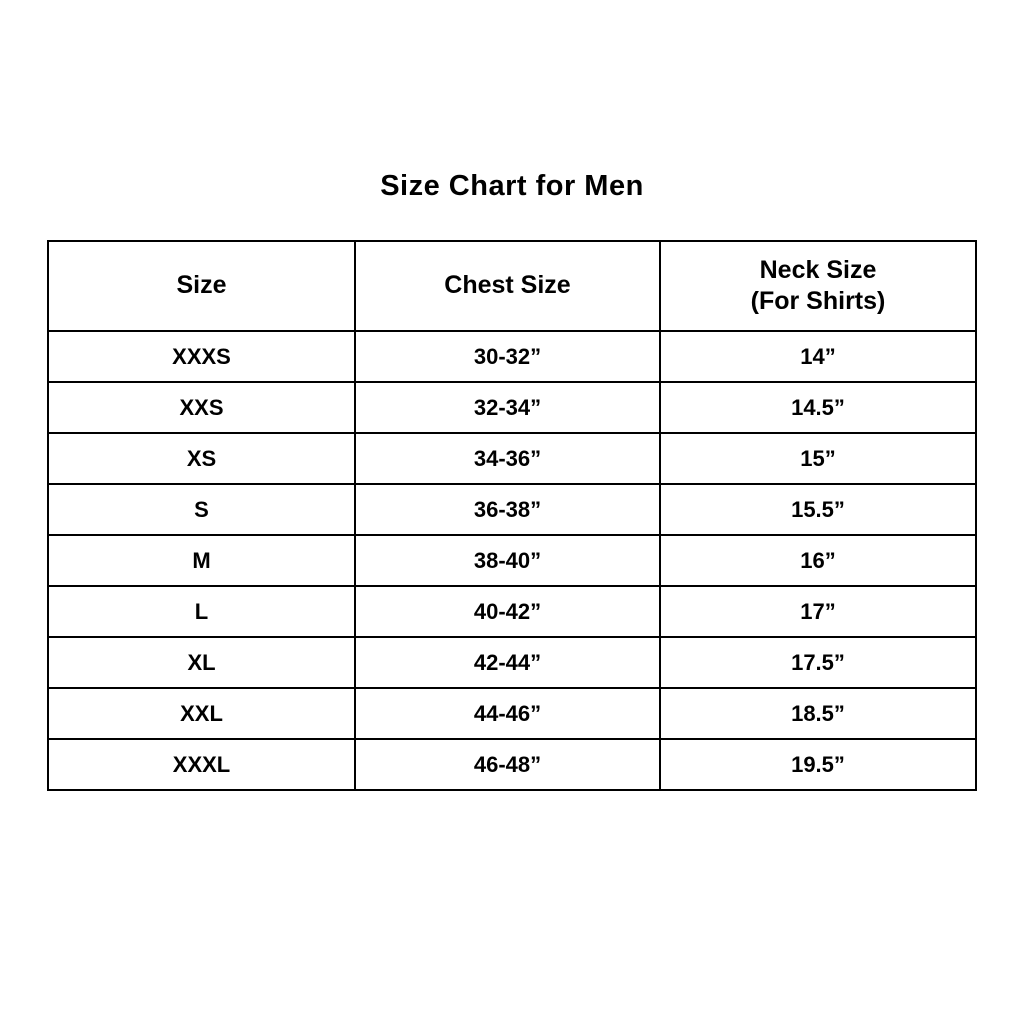 The width and height of the screenshot is (1024, 1024). I want to click on chest-size-cell: 46-48”, so click(507, 764).